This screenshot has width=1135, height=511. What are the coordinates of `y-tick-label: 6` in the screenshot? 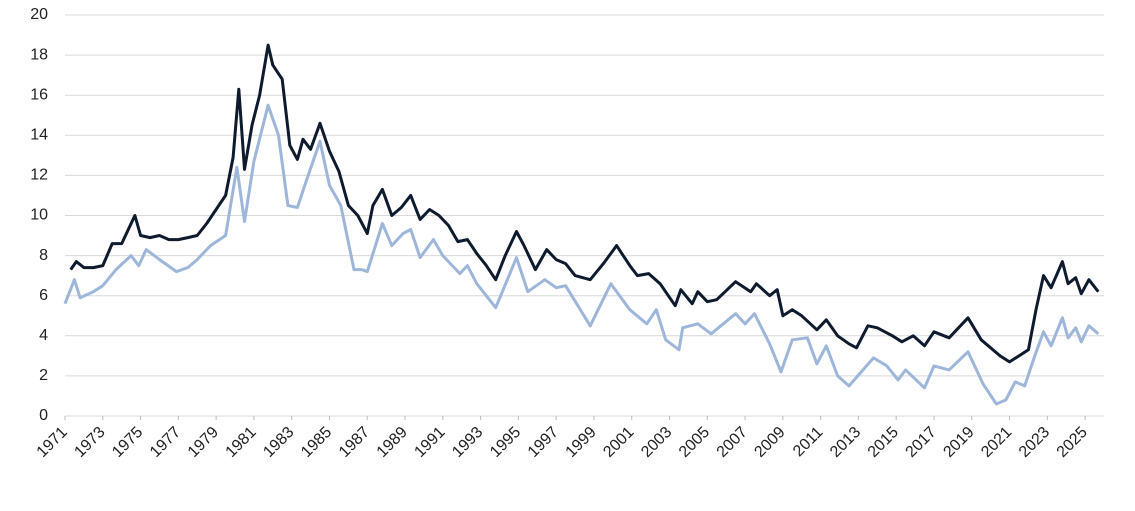 It's located at (43, 295).